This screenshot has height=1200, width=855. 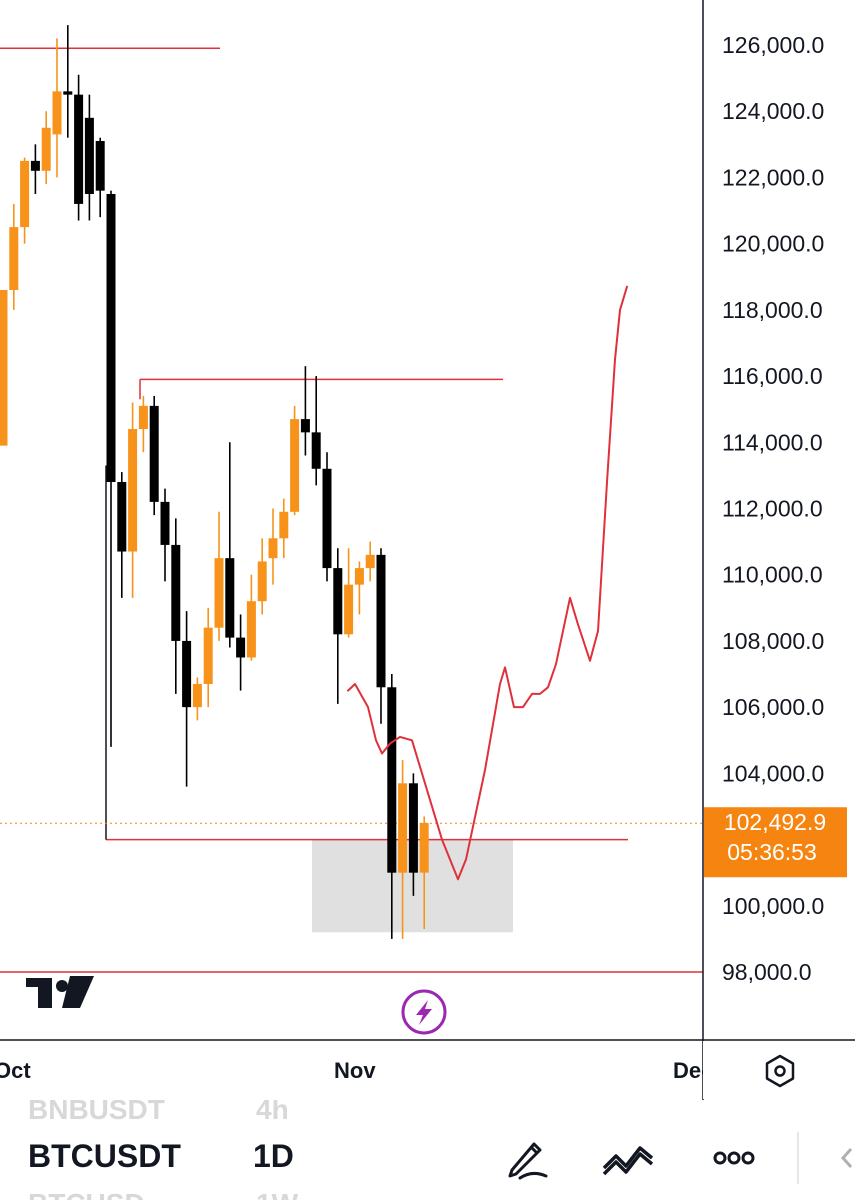 I want to click on collapse-icon, so click(x=837, y=1158).